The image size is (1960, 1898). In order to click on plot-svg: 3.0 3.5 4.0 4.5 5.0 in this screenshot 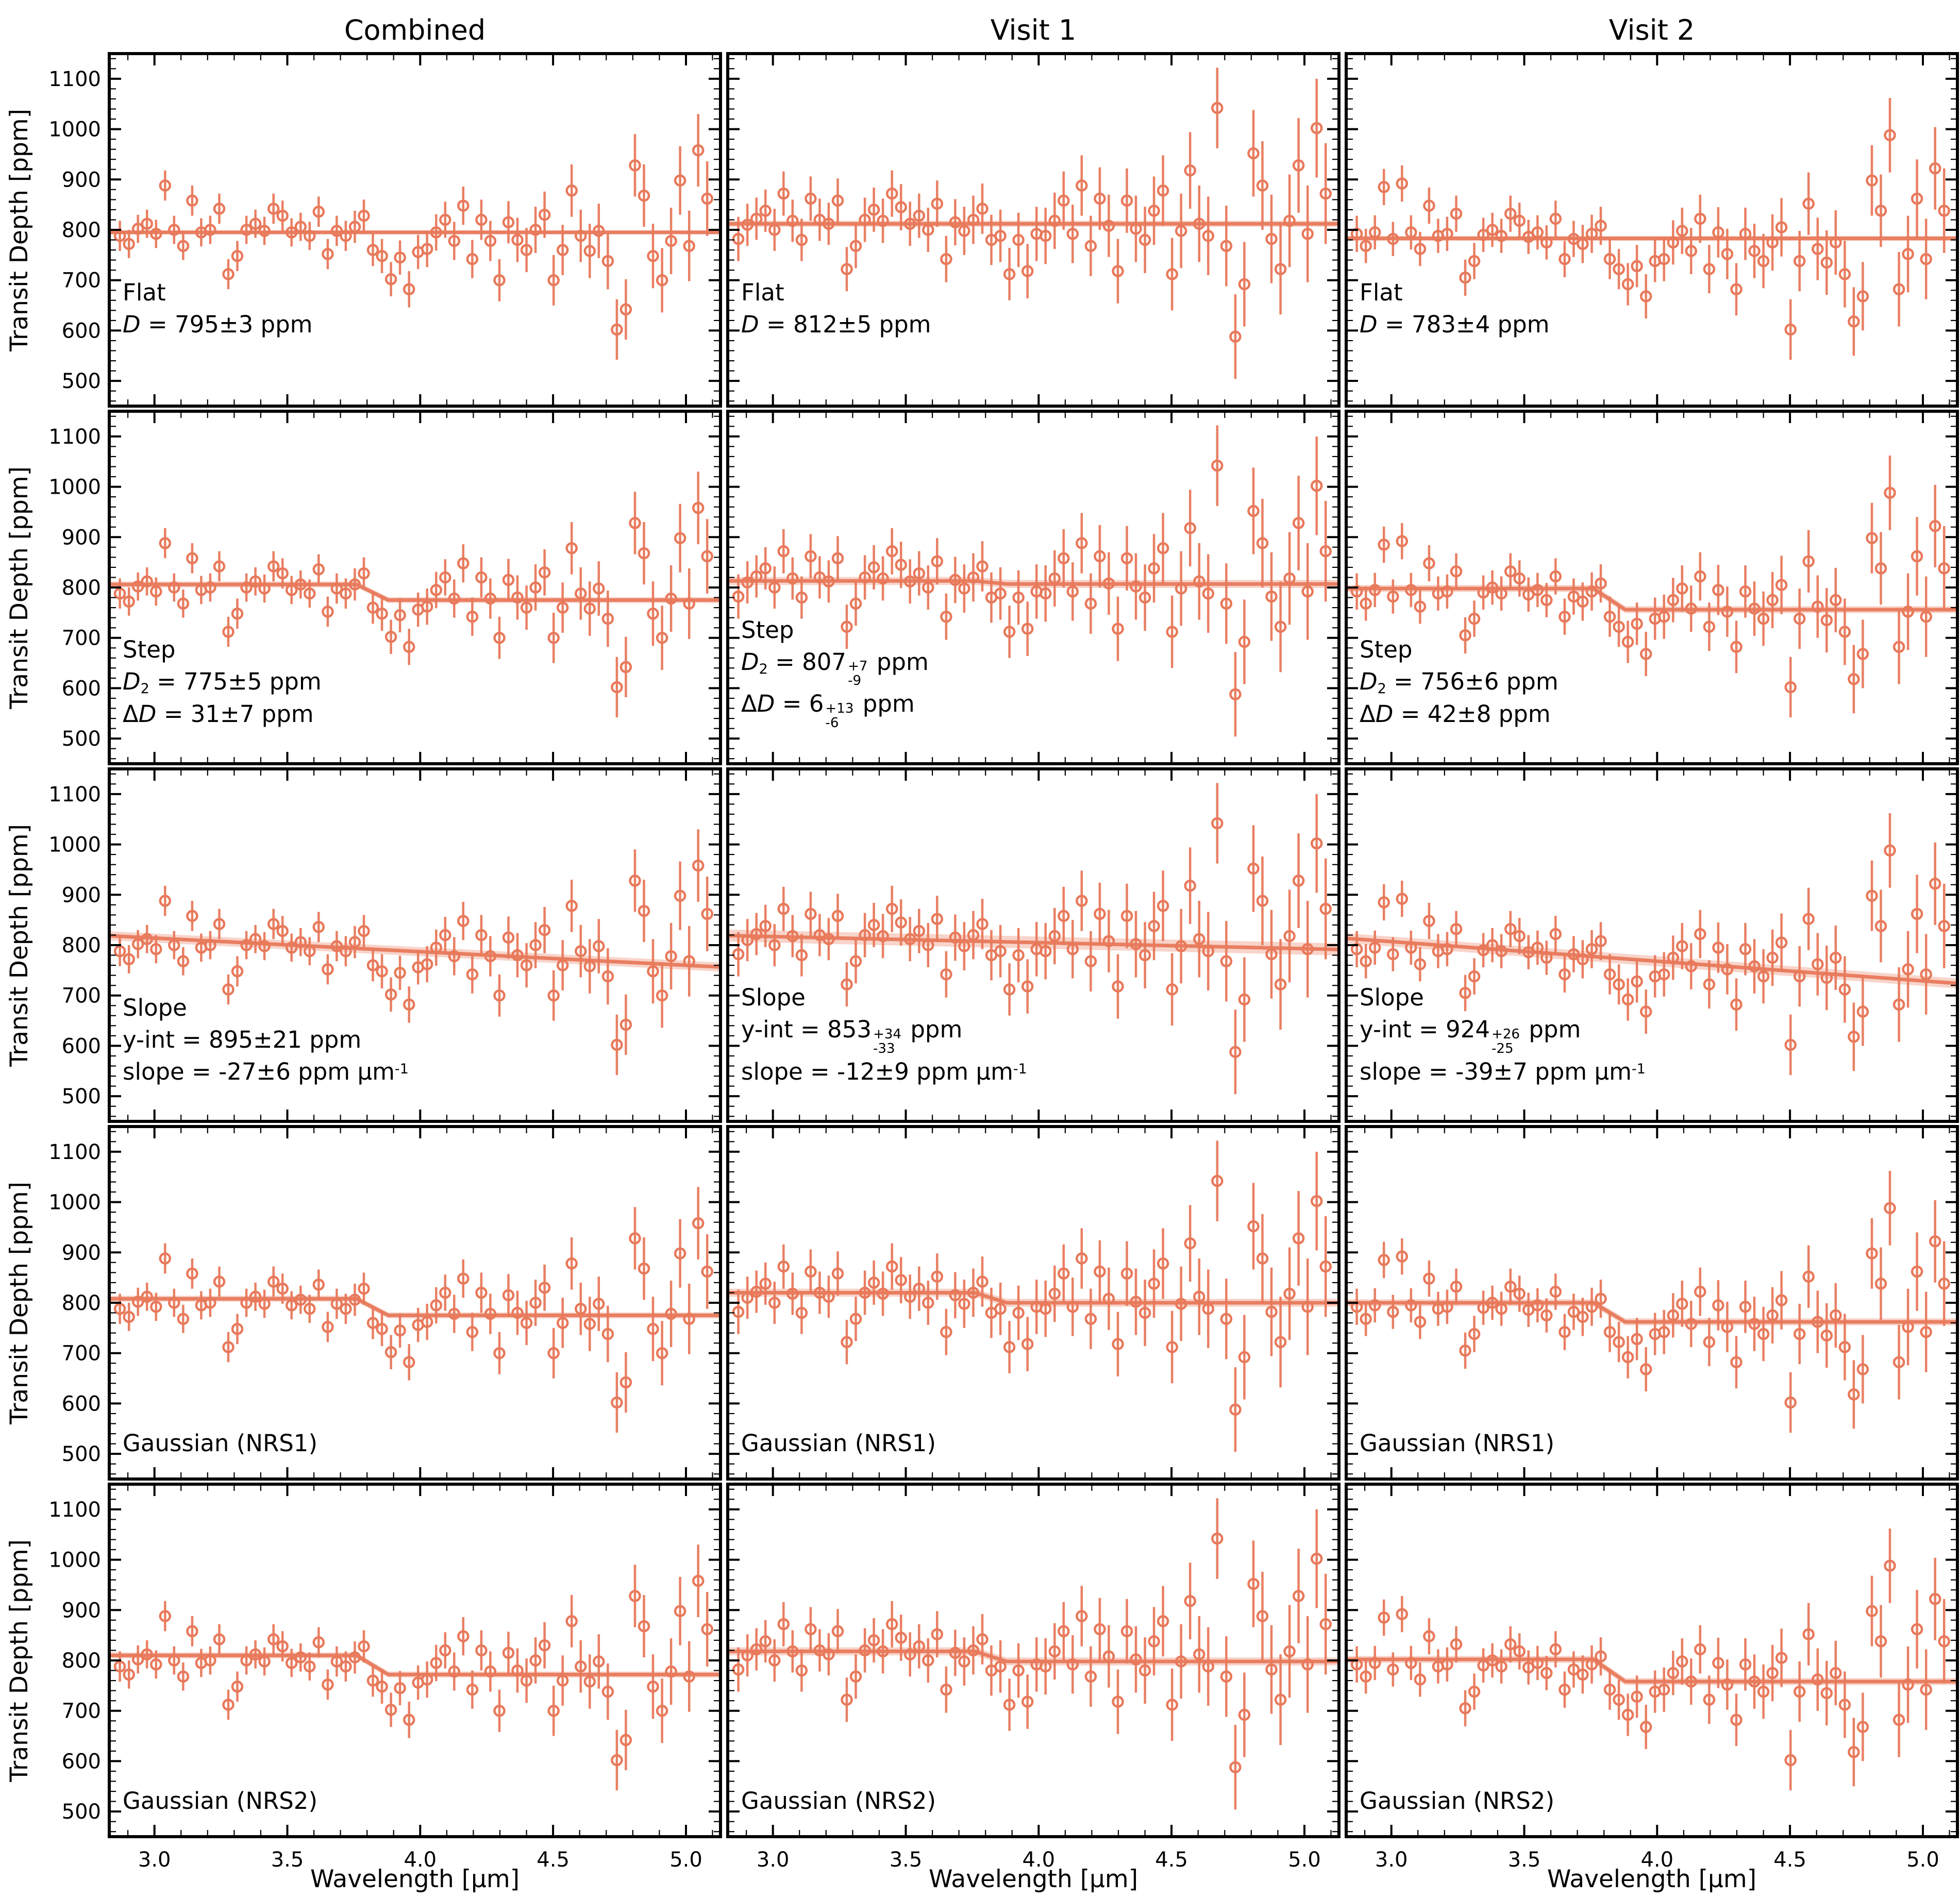, I will do `click(1652, 1677)`.